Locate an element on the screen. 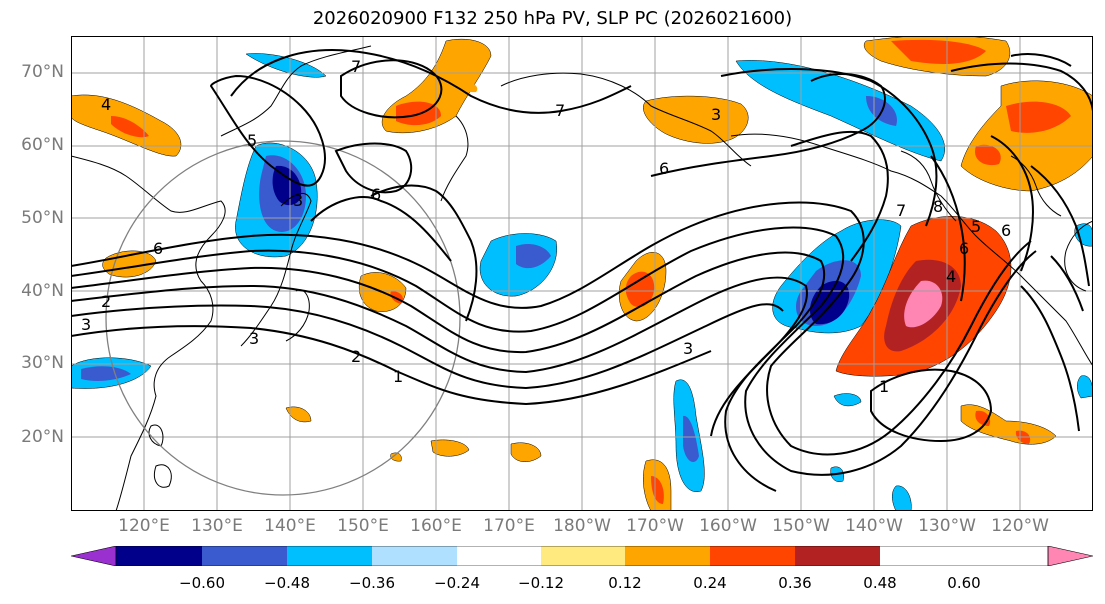  lon-label: 170°E is located at coordinates (509, 526).